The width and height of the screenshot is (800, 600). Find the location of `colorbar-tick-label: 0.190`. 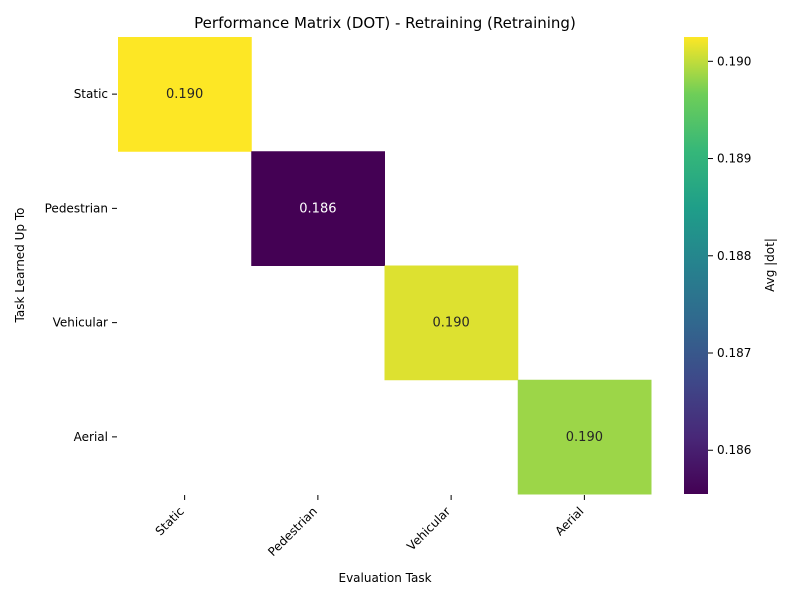

colorbar-tick-label: 0.190 is located at coordinates (734, 61).